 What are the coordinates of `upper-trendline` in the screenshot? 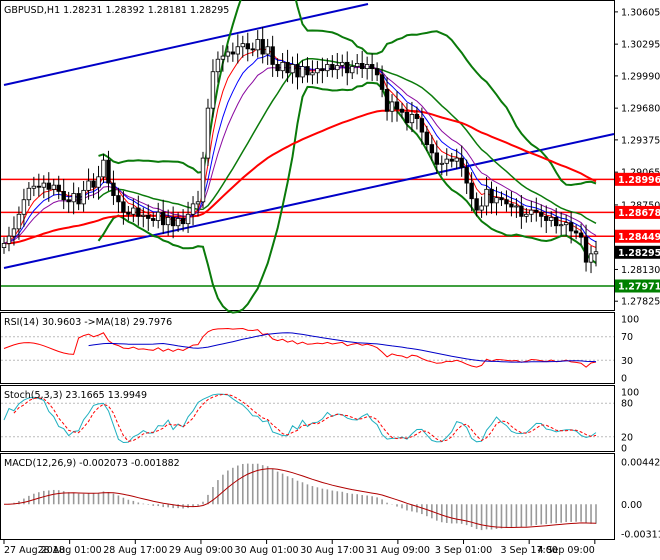 It's located at (186, 44).